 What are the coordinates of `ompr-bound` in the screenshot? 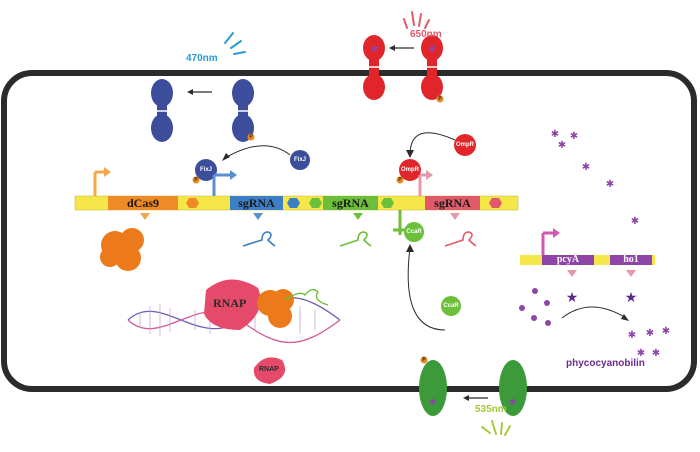 It's located at (410, 170).